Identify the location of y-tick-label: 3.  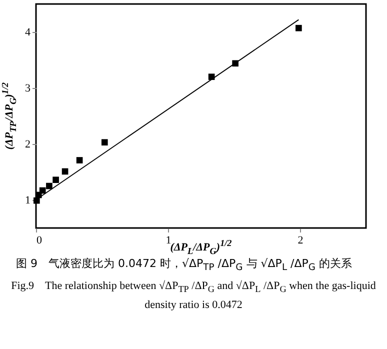
(28, 88).